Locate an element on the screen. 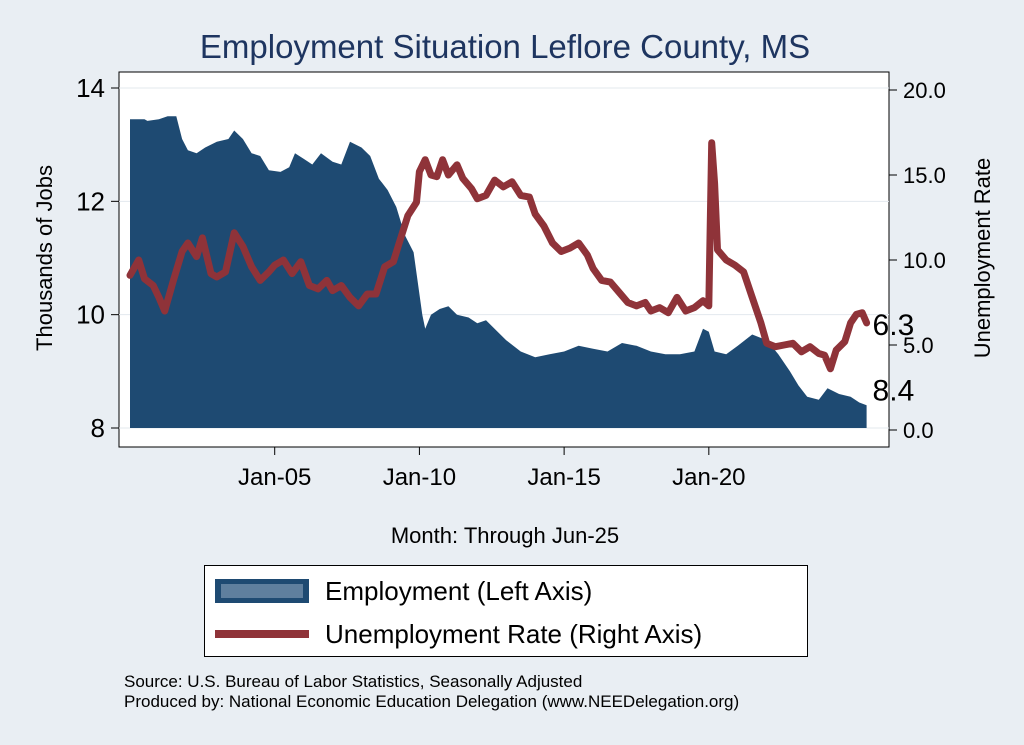 Image resolution: width=1024 pixels, height=745 pixels. legend-item-employment: Employment (Left Axis) is located at coordinates (403, 591).